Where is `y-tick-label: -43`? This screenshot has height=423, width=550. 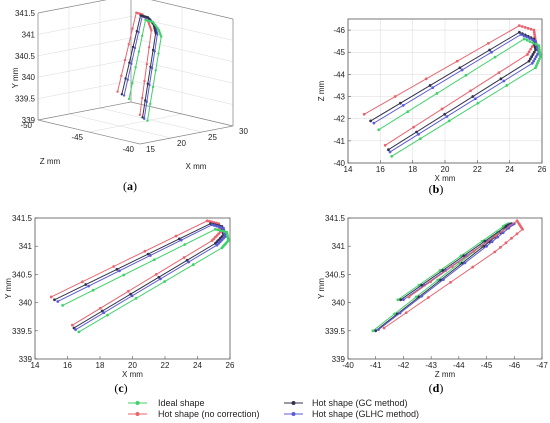 y-tick-label: -43 is located at coordinates (339, 97).